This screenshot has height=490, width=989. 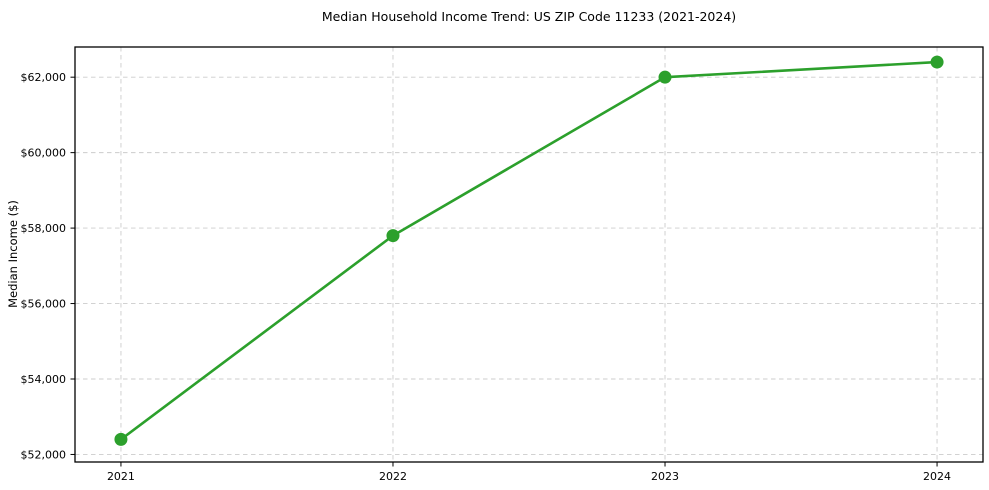 I want to click on y-tick-label: $54,000, so click(x=44, y=379).